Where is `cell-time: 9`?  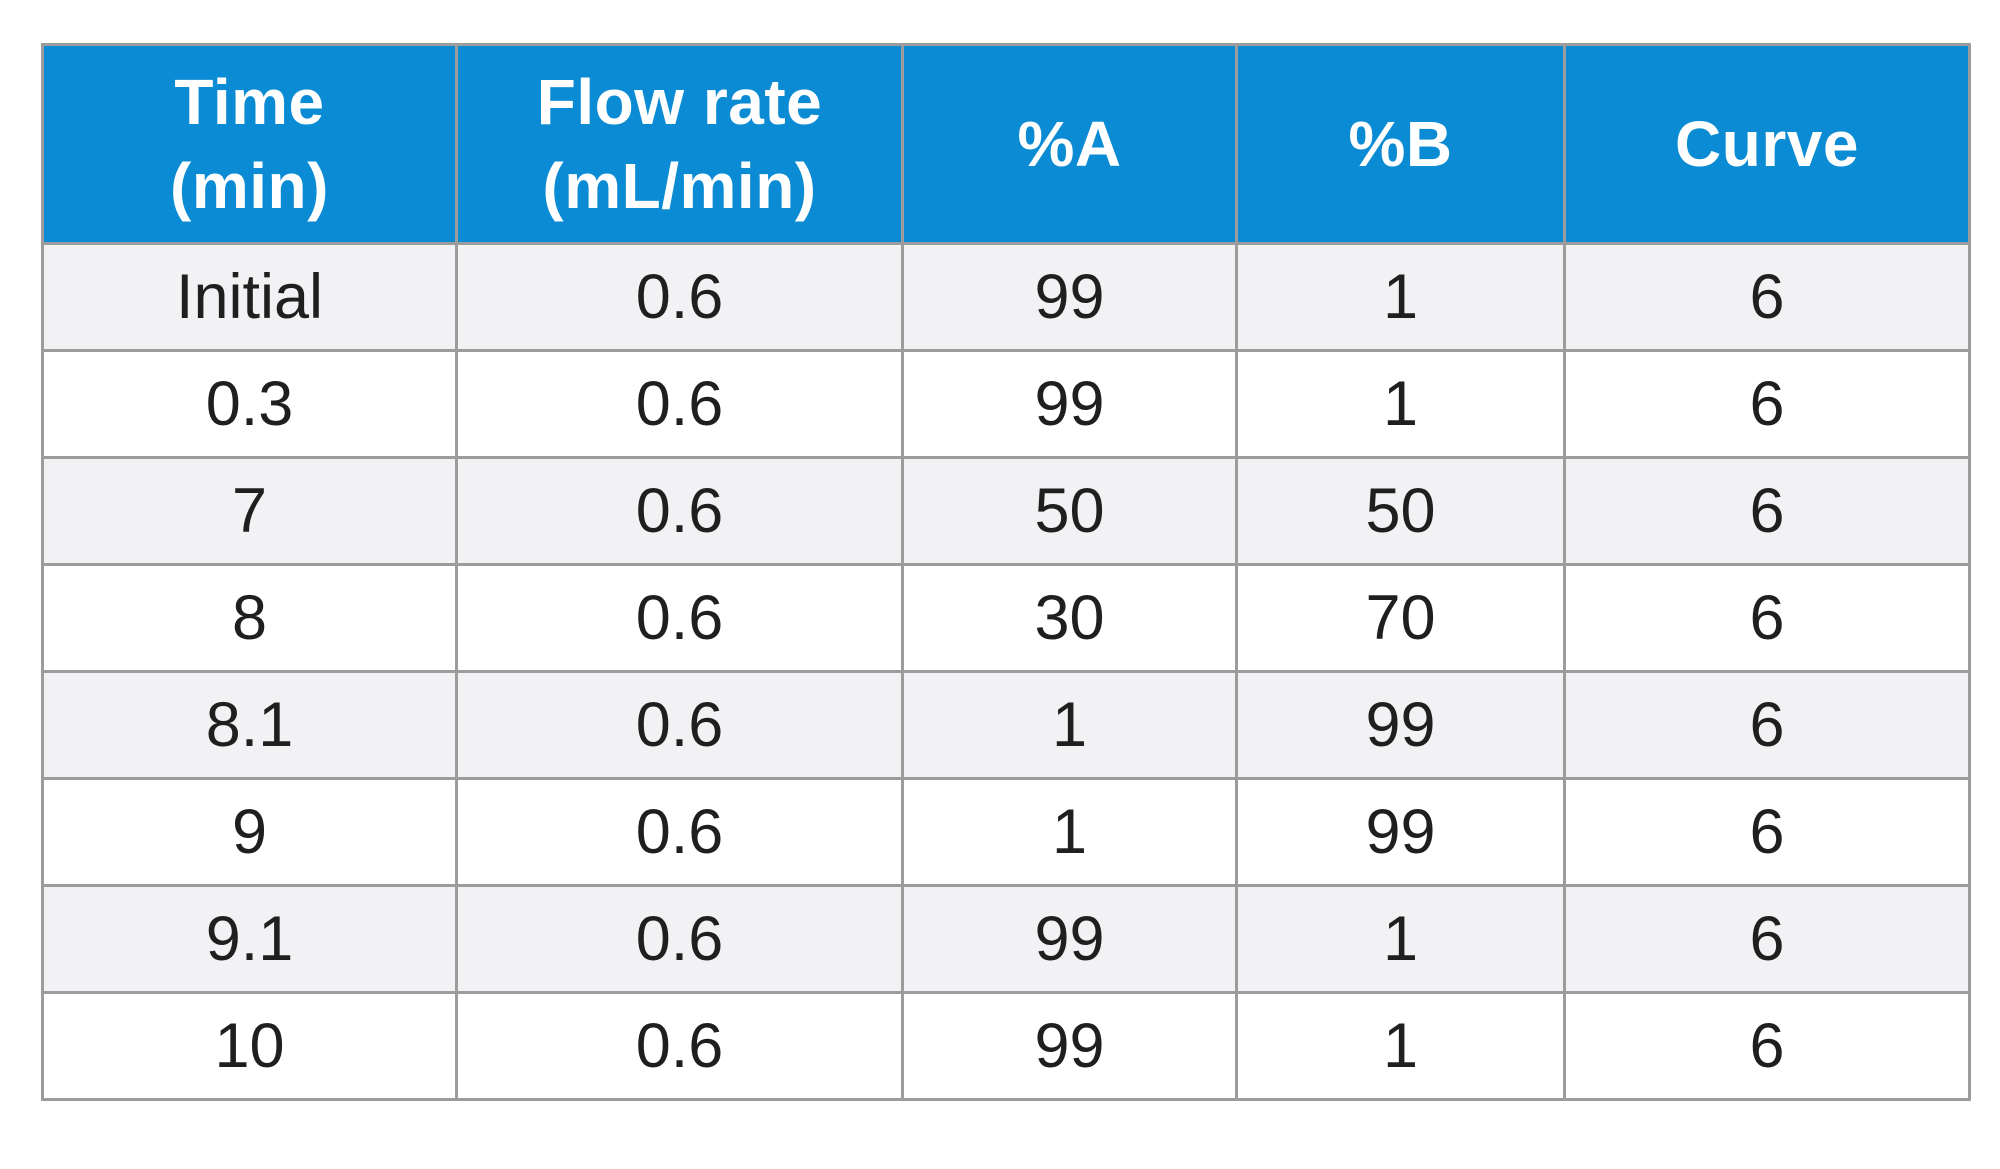
cell-time: 9 is located at coordinates (249, 832).